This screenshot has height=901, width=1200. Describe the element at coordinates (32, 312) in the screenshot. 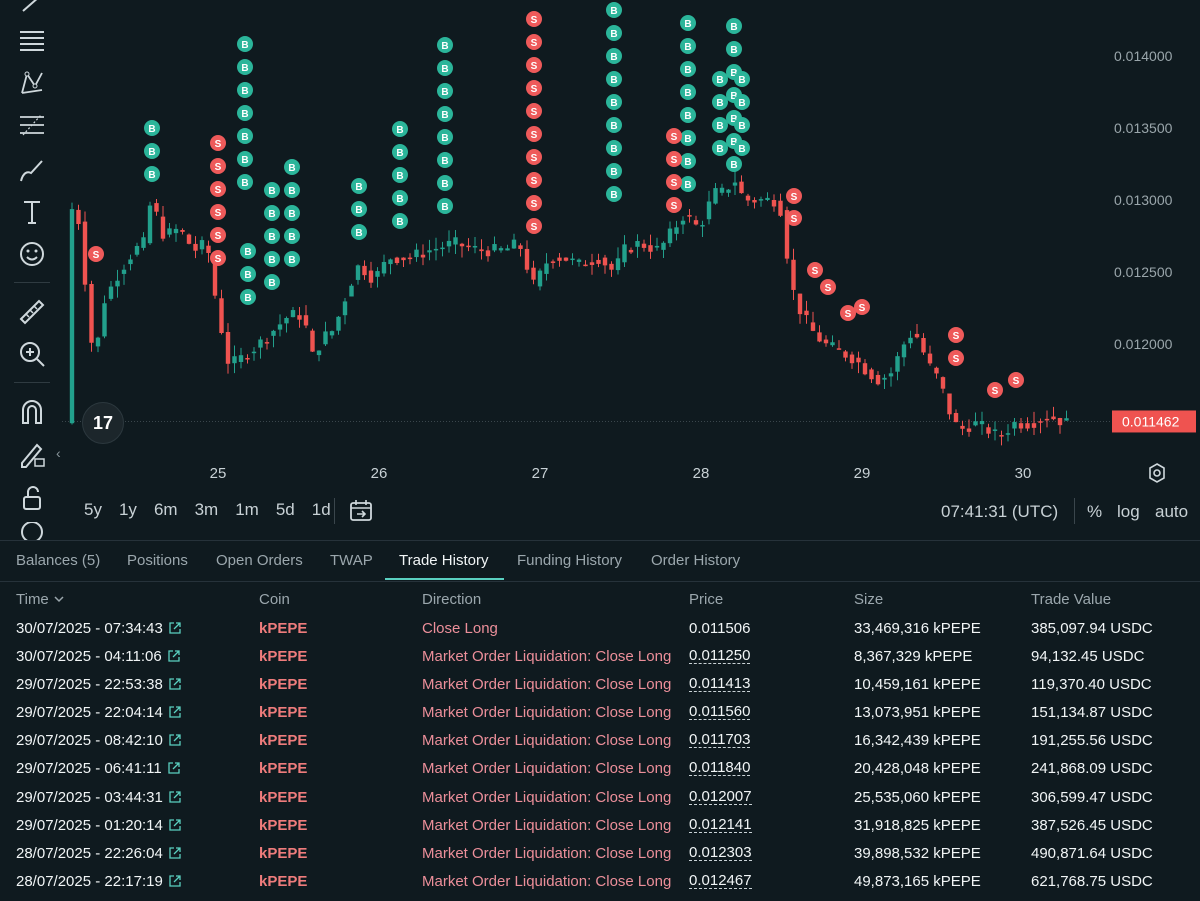

I see `ruler-icon` at that location.